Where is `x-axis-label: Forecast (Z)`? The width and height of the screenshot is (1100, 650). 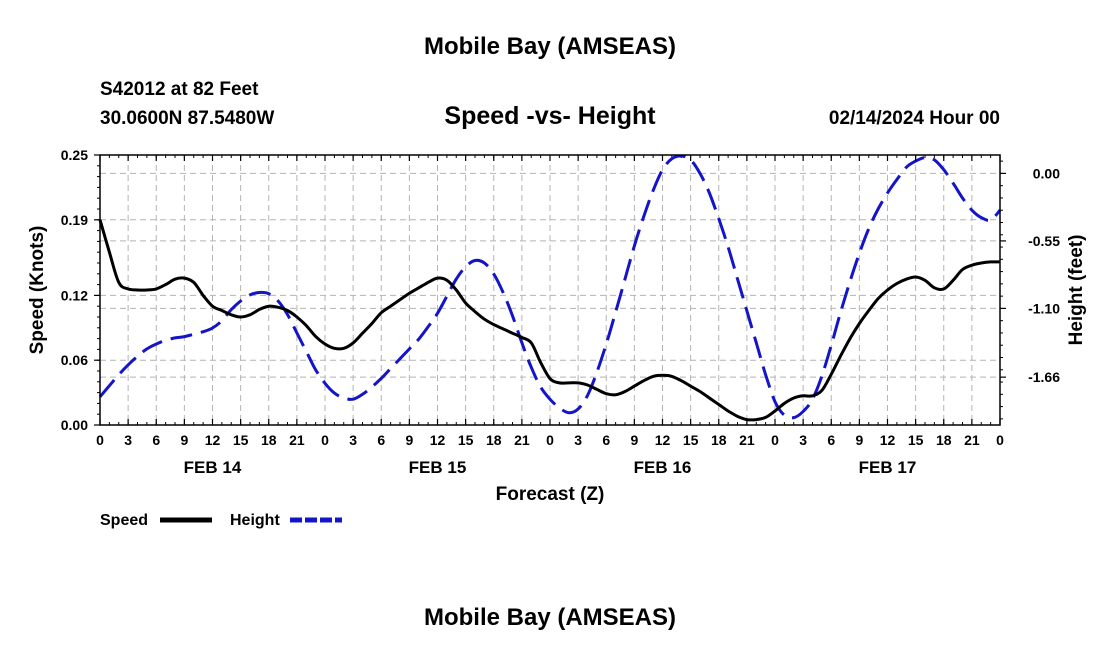
x-axis-label: Forecast (Z) is located at coordinates (550, 494).